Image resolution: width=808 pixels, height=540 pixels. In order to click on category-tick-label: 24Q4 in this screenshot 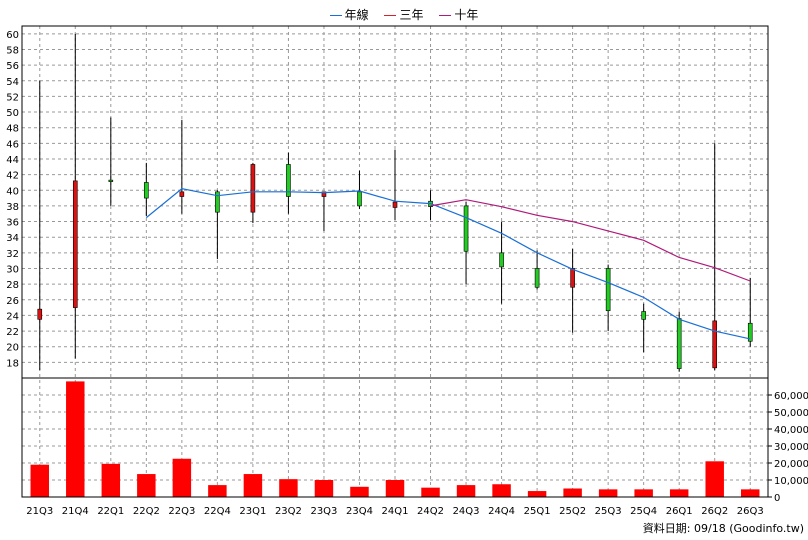, I will do `click(501, 511)`.